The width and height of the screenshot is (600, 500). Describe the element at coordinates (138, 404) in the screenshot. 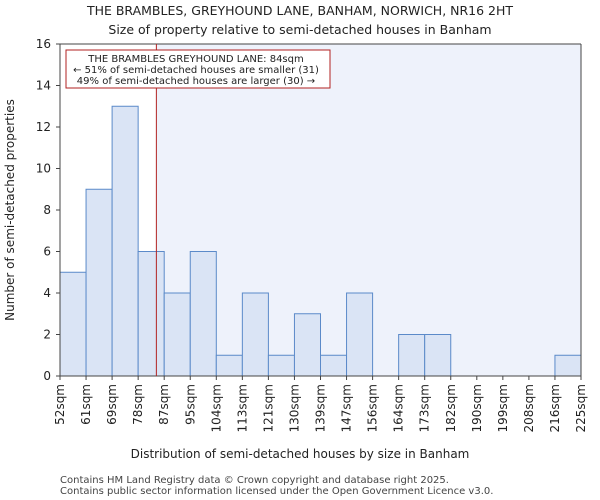

I see `x-tick-label-78sqm: 78sqm` at that location.